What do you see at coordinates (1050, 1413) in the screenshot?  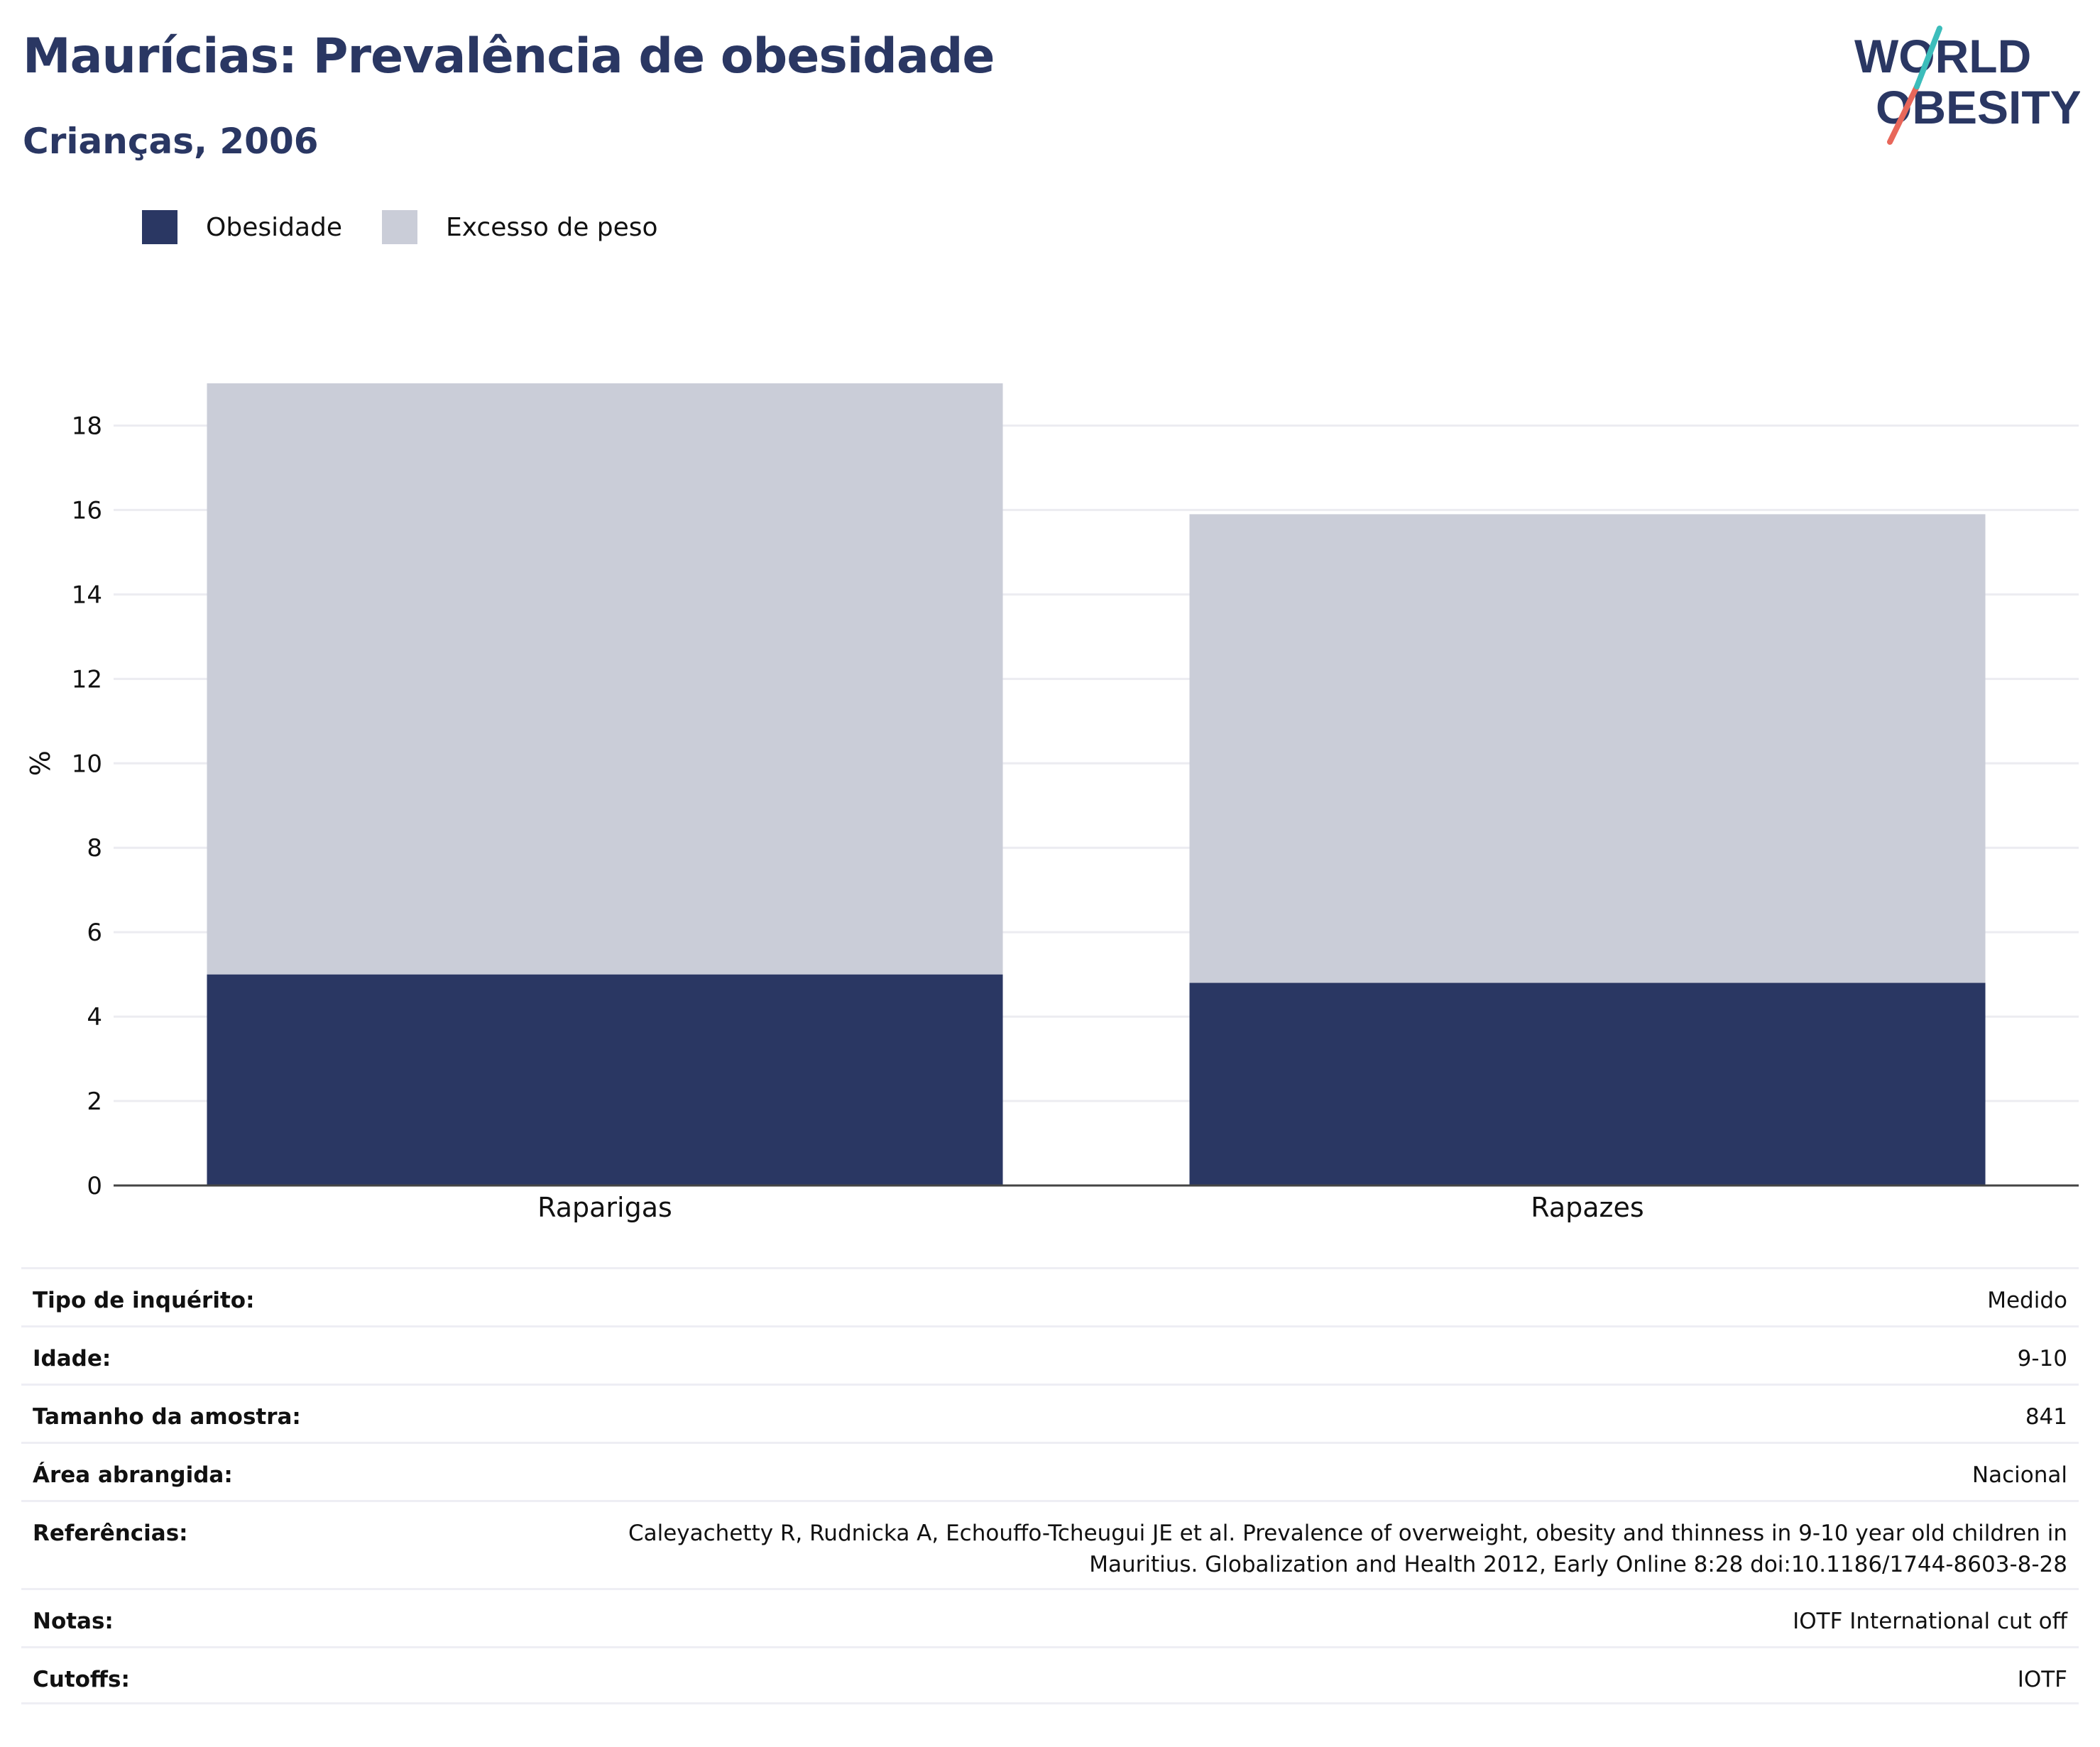 I see `meta-row: Tamanho da amostra: 841` at bounding box center [1050, 1413].